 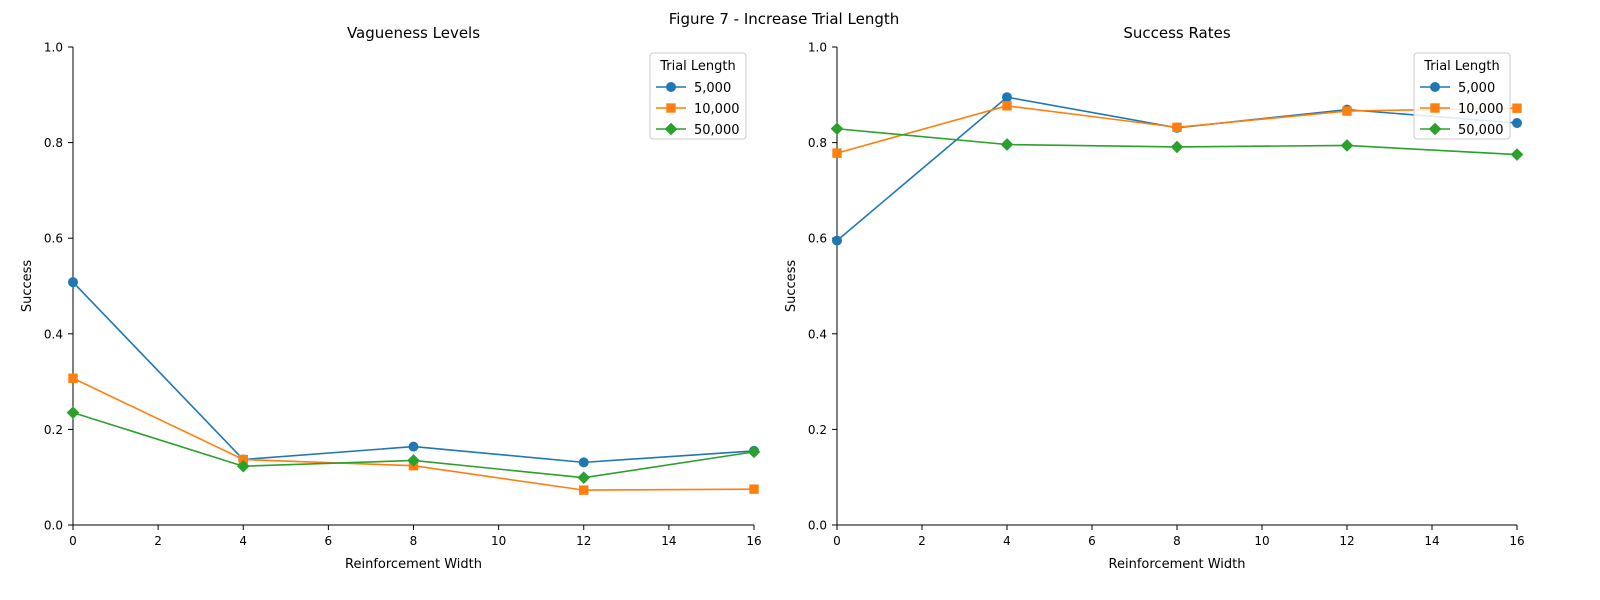 What do you see at coordinates (1177, 33) in the screenshot?
I see `chart-title: Success Rates` at bounding box center [1177, 33].